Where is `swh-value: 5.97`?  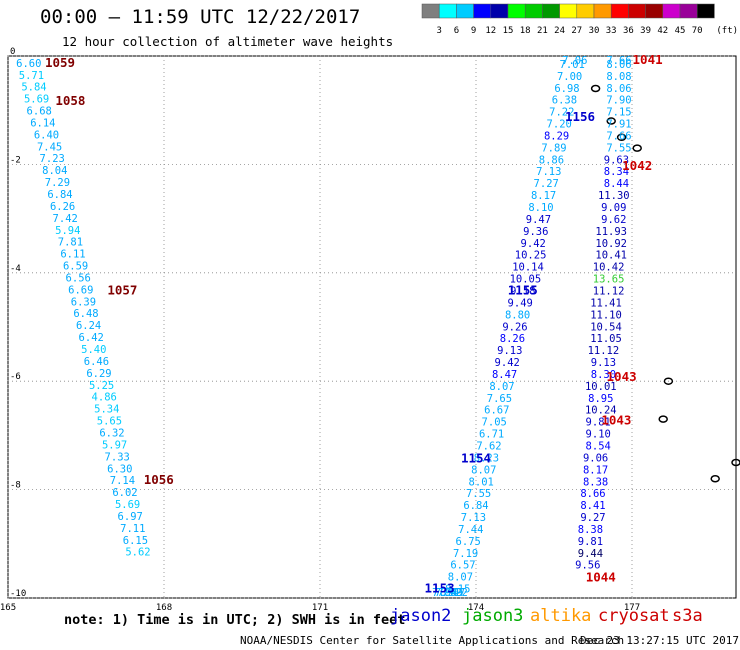
swh-value: 5.97 is located at coordinates (114, 445).